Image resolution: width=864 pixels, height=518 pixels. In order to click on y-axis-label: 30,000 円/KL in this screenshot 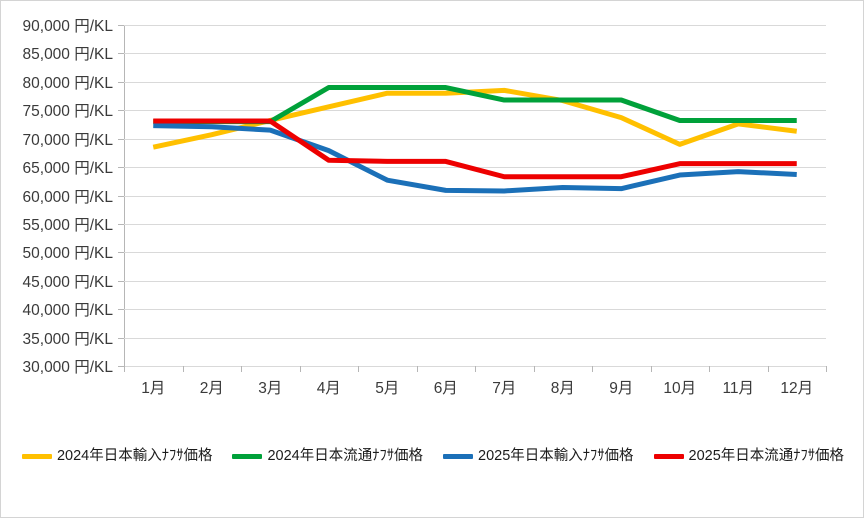, I will do `click(67, 367)`.